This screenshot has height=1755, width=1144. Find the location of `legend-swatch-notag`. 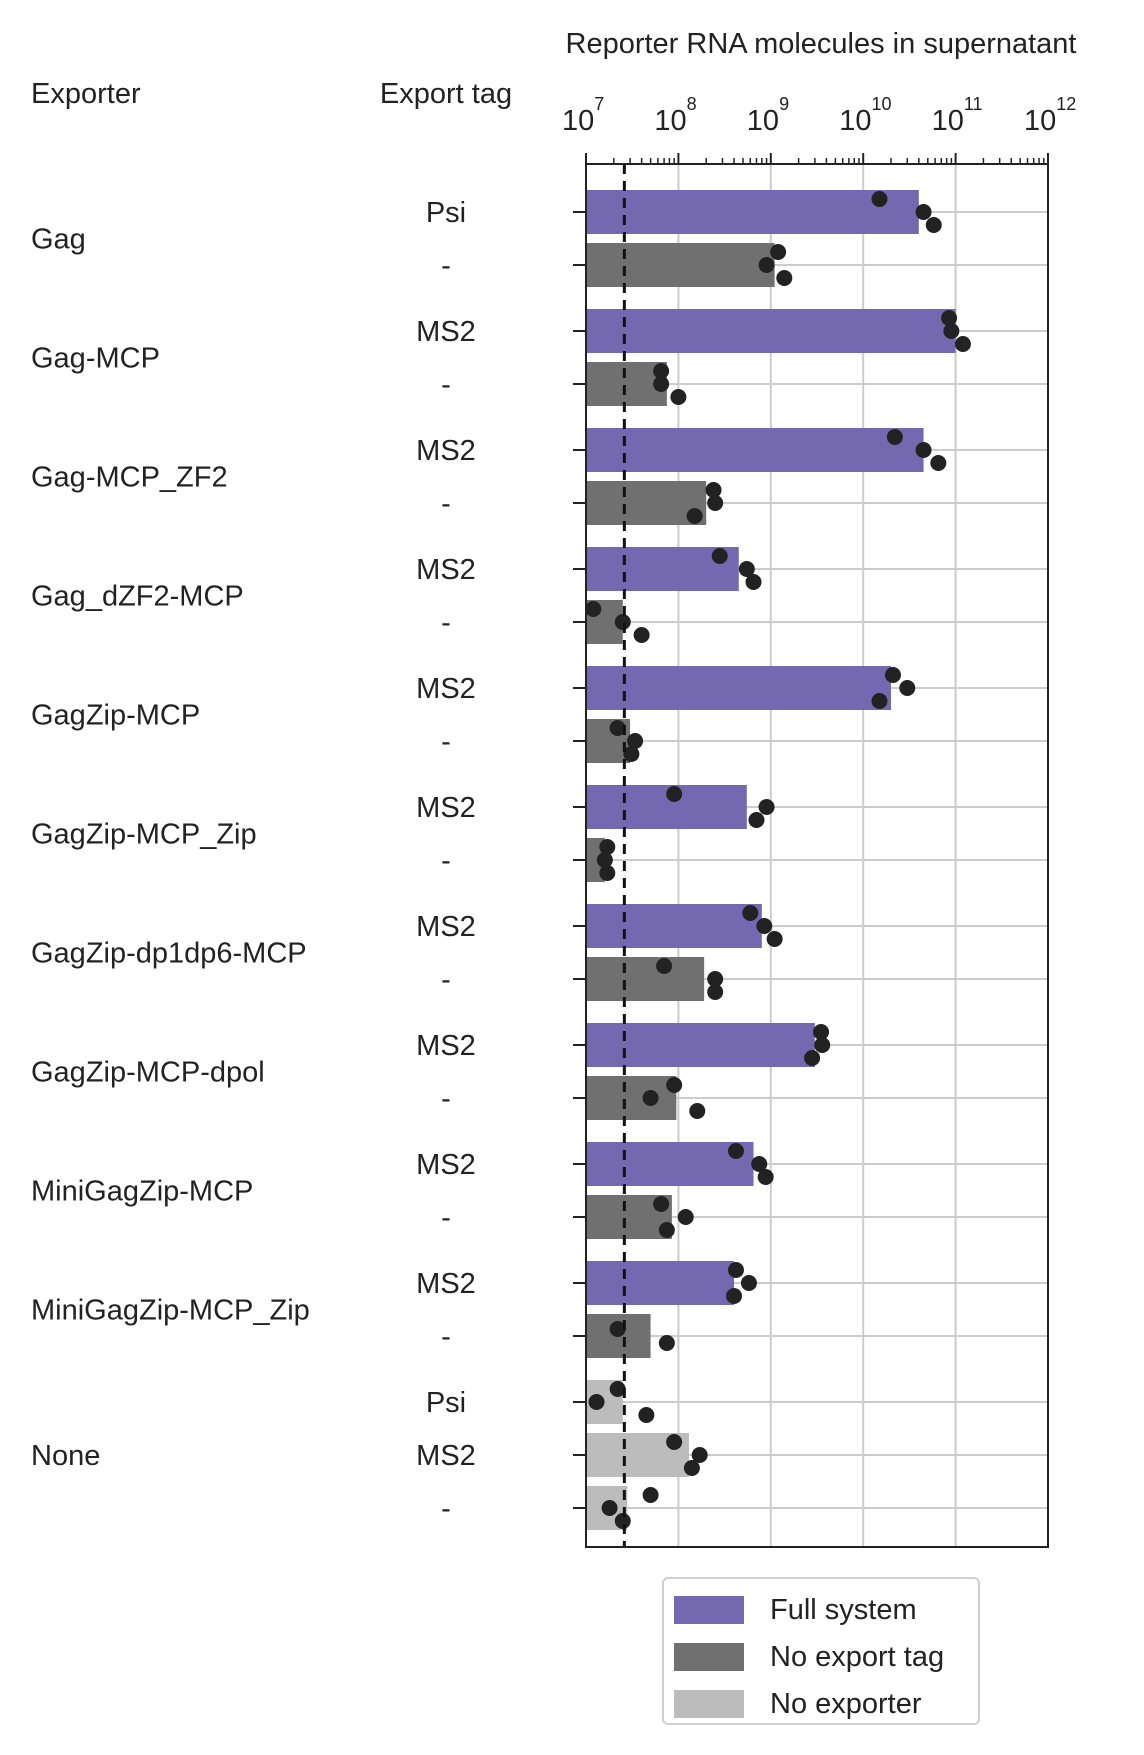

legend-swatch-notag is located at coordinates (709, 1657).